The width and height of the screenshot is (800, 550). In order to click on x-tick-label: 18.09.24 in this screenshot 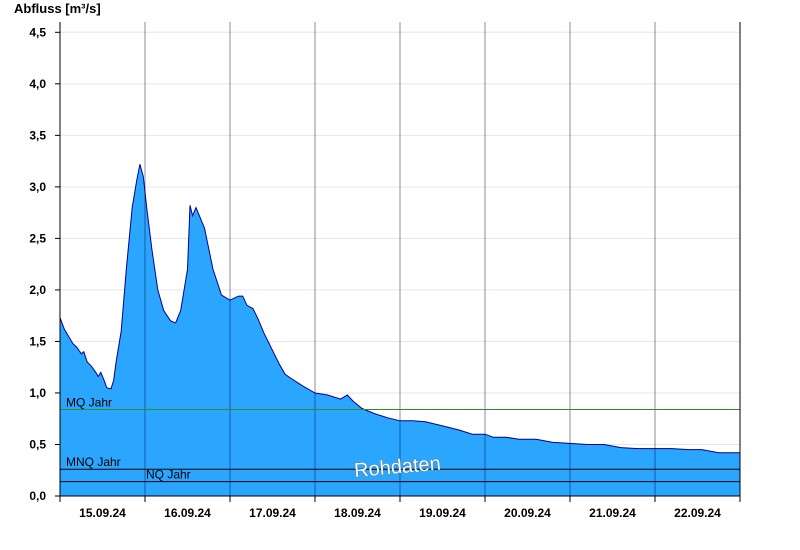, I will do `click(357, 513)`.